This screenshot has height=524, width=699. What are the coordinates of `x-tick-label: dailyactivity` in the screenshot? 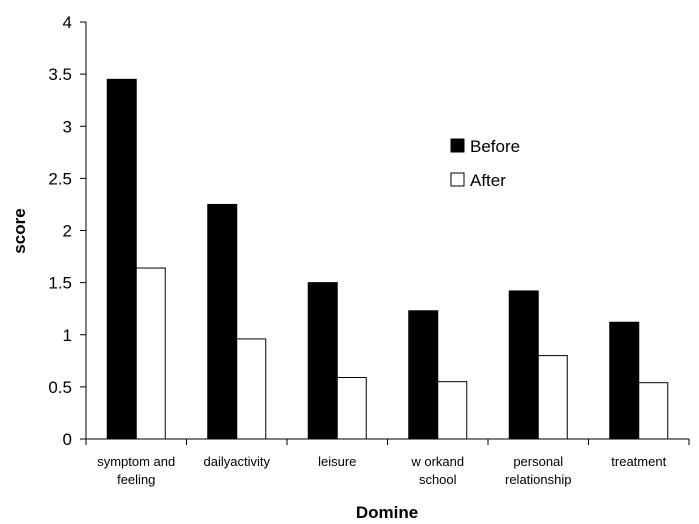 It's located at (237, 461).